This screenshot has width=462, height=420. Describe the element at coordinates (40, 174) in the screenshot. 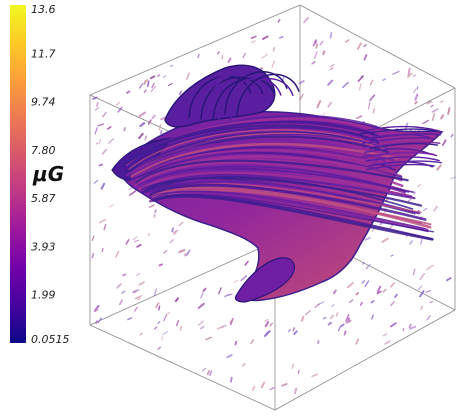

I see `colorbar: 13.6 11.7 9.74 7.80 5.87 3.93 1.99 0.0515 μG` at that location.